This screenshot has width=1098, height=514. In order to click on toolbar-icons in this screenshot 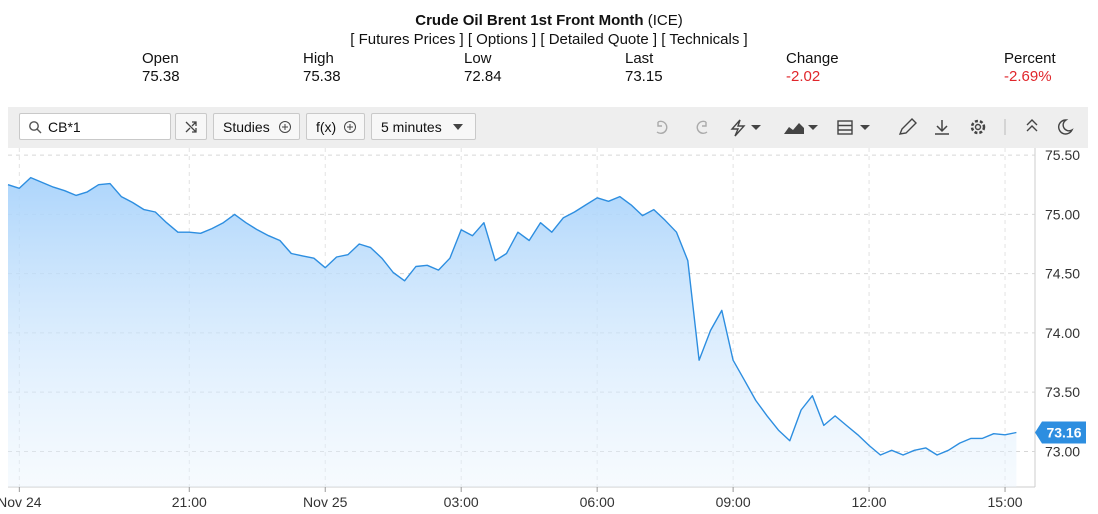, I will do `click(865, 127)`.